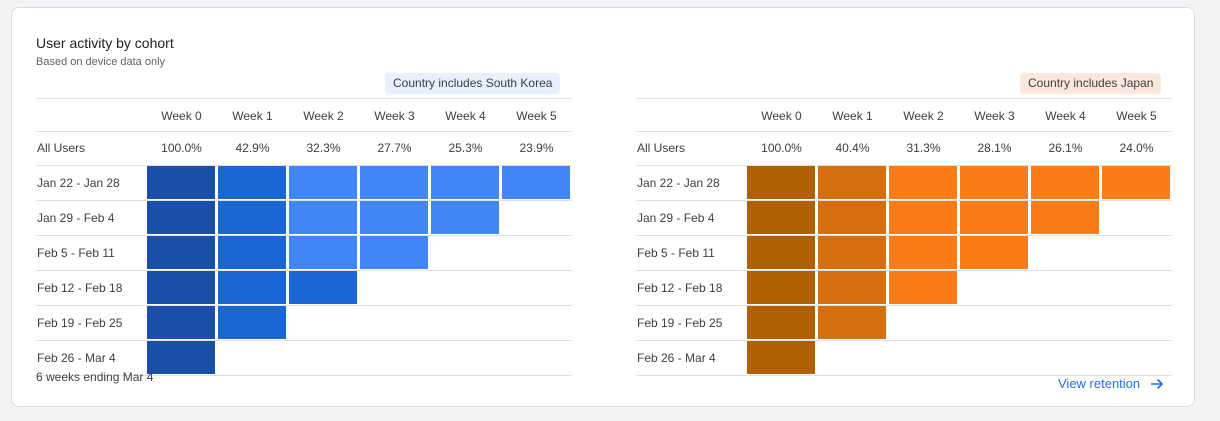 The image size is (1220, 421). Describe the element at coordinates (852, 148) in the screenshot. I see `all-users-percent: 40.4%` at that location.